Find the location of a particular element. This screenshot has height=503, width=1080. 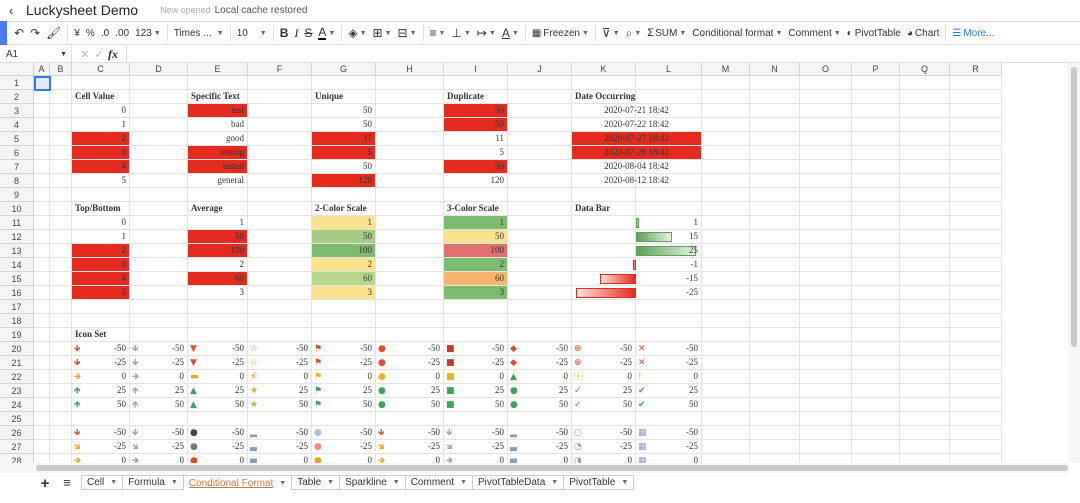

icon-set-cell: ◆ -50 is located at coordinates (540, 349).